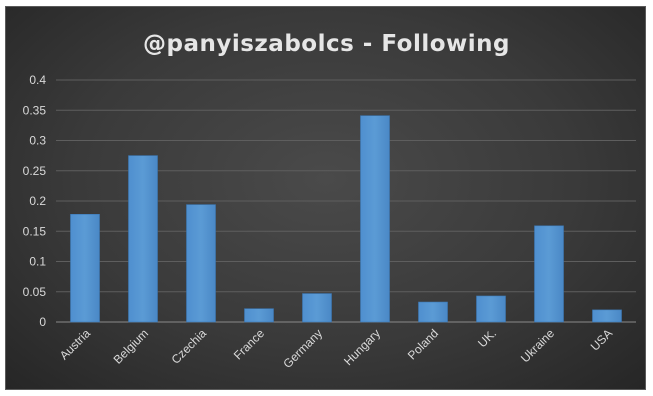 The image size is (653, 396). Describe the element at coordinates (37, 201) in the screenshot. I see `y-tick-label: 0.2` at that location.